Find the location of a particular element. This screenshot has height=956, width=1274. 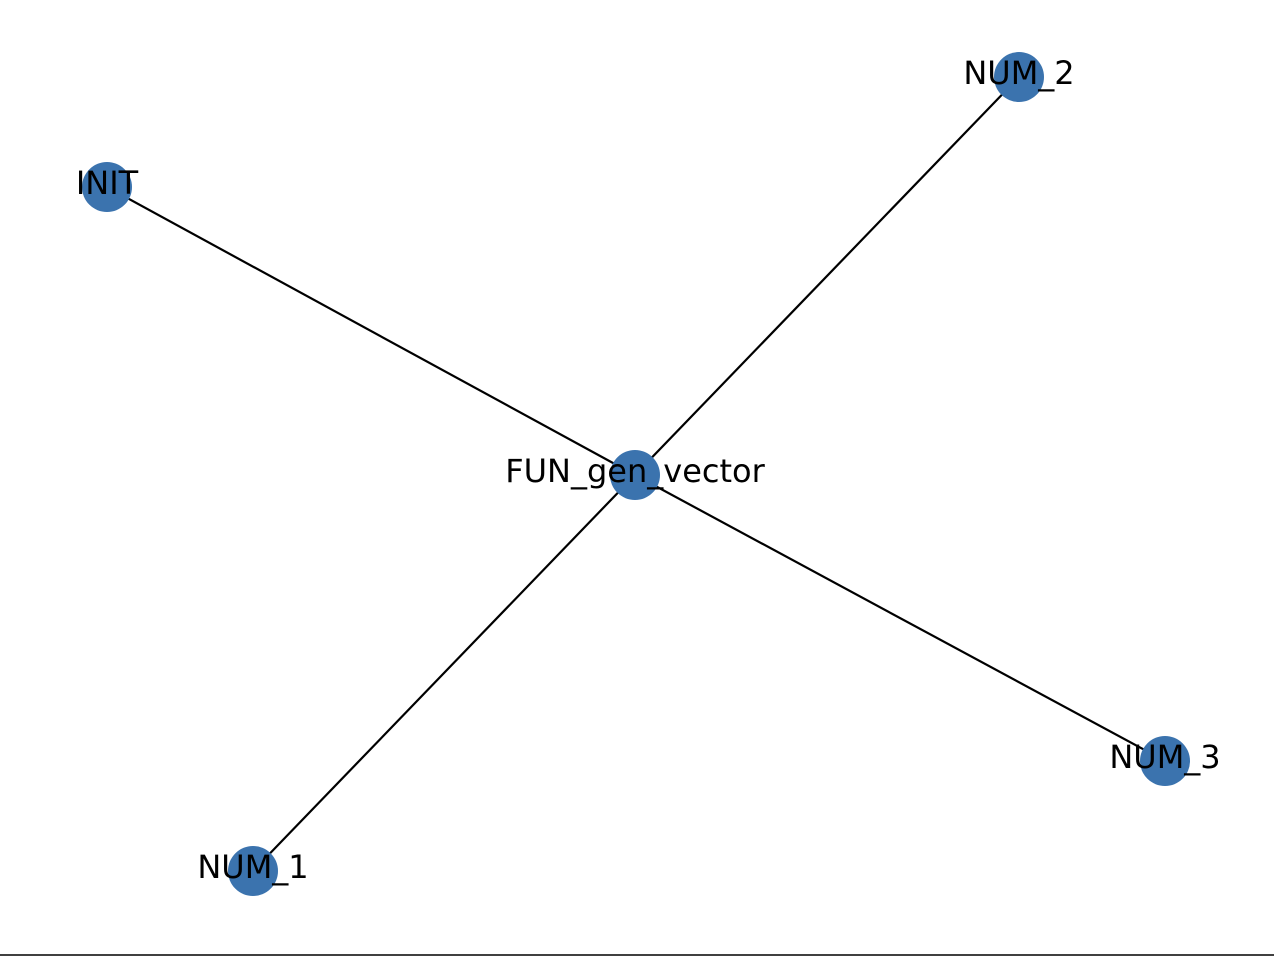

node-label-INIT: INIT is located at coordinates (107, 183).